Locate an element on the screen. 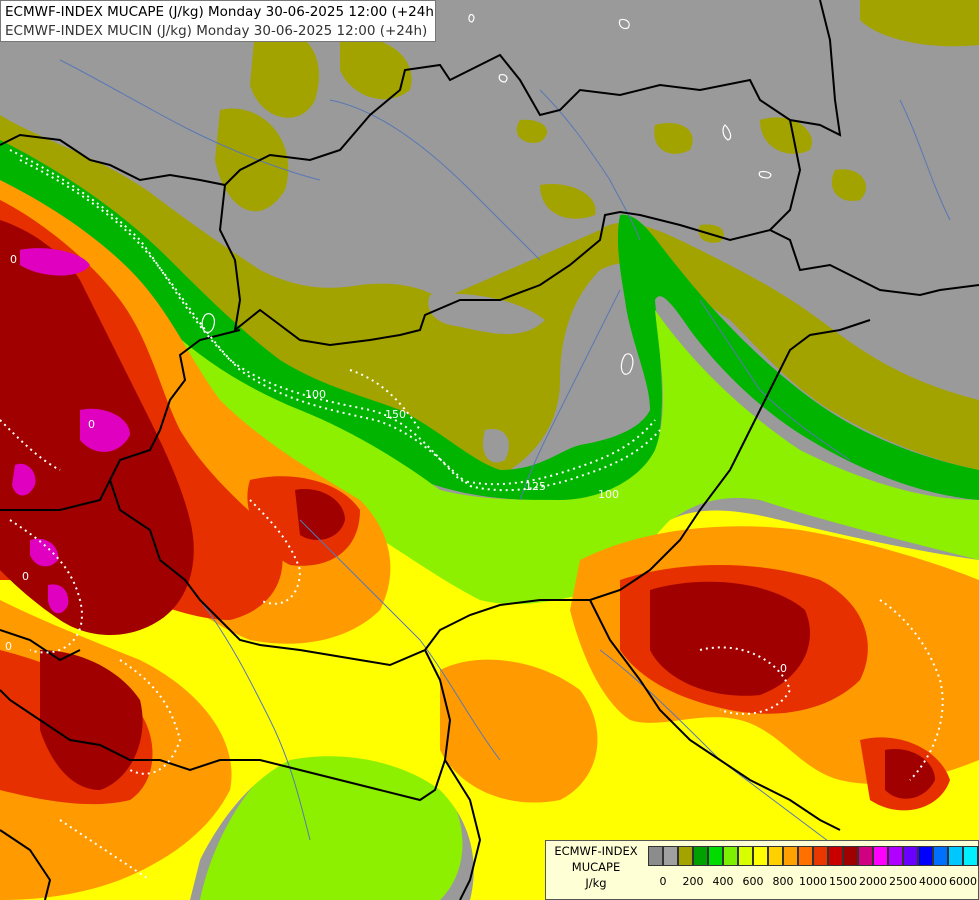 The height and width of the screenshot is (900, 979). legend-title: ECMWF-INDEX MUCAPE J/kg is located at coordinates (596, 867).